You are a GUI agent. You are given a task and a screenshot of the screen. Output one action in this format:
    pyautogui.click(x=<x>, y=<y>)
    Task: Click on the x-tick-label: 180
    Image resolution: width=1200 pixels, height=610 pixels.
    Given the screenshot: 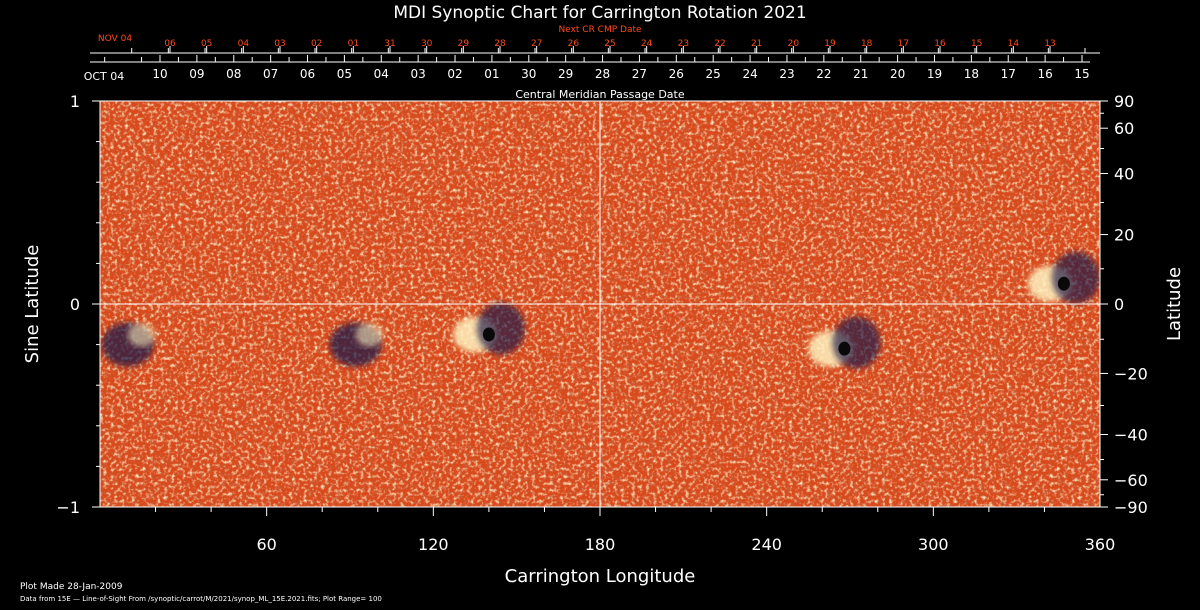 What is the action you would take?
    pyautogui.click(x=600, y=544)
    